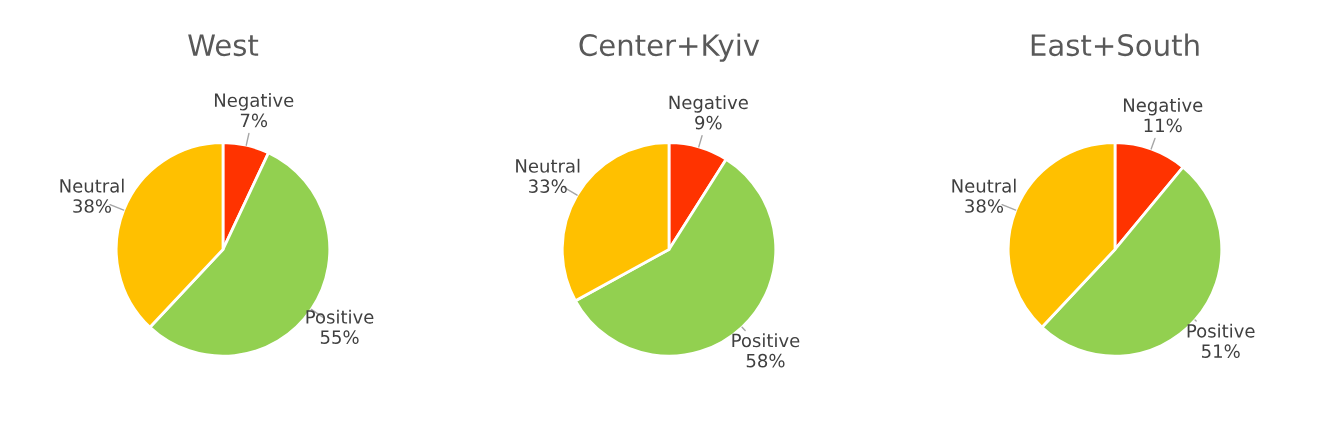  I want to click on chart-title: West, so click(223, 45).